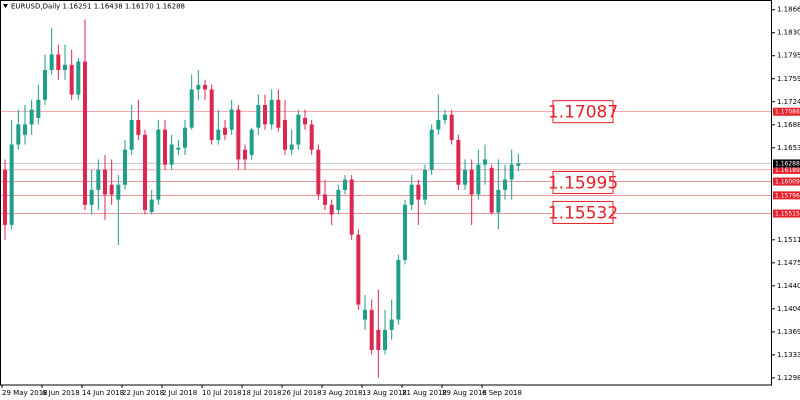 The width and height of the screenshot is (800, 400). Describe the element at coordinates (788, 240) in the screenshot. I see `y-tick-label: 1.15110` at that location.